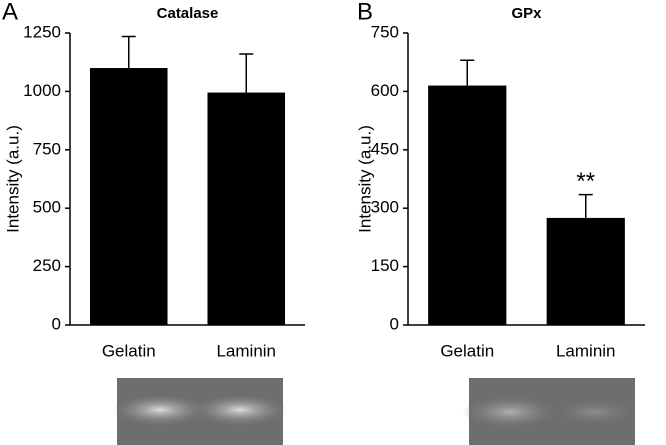 Image resolution: width=666 pixels, height=445 pixels. I want to click on chart-title: GPx, so click(526, 13).